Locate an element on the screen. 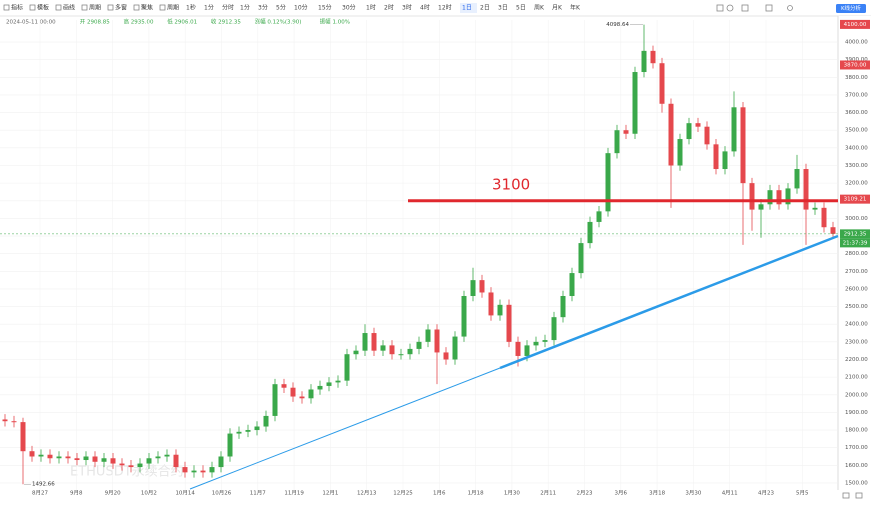 The height and width of the screenshot is (507, 871). x-tick-label: 2月11 is located at coordinates (548, 493).